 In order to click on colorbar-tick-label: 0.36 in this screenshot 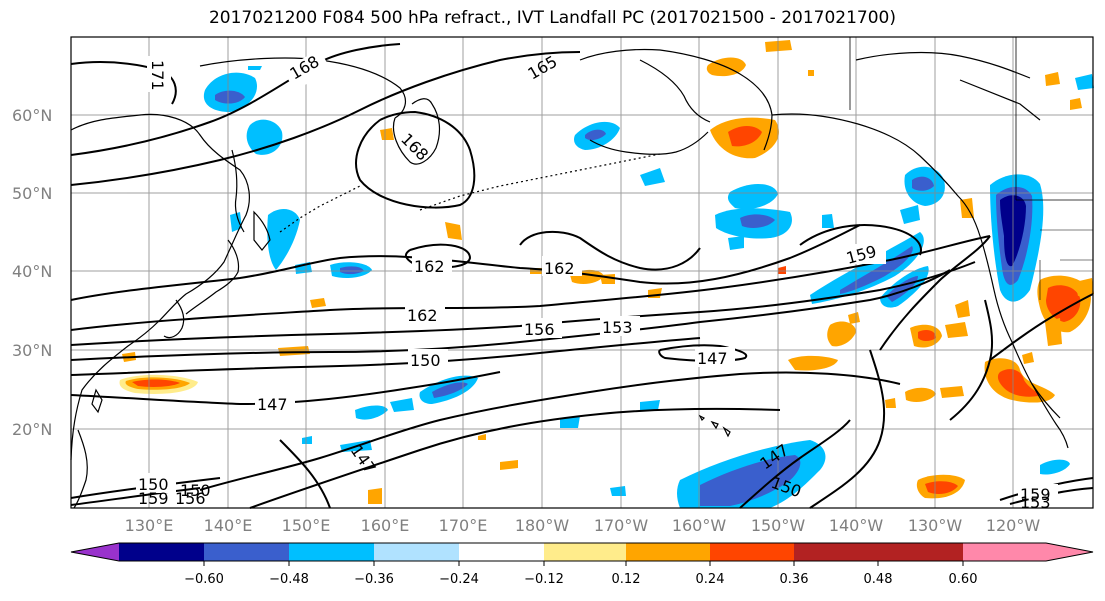, I will do `click(794, 579)`.